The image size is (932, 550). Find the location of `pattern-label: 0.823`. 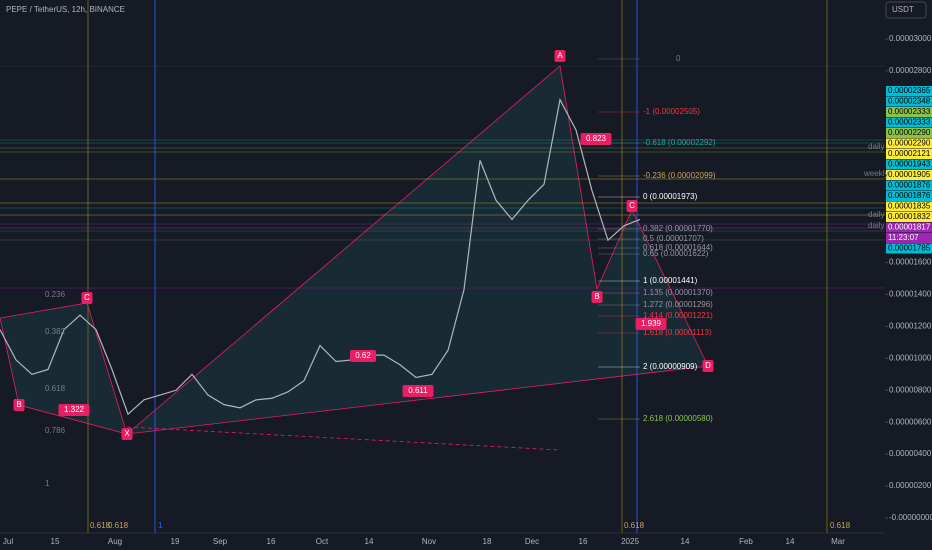

pattern-label: 0.823 is located at coordinates (596, 138).